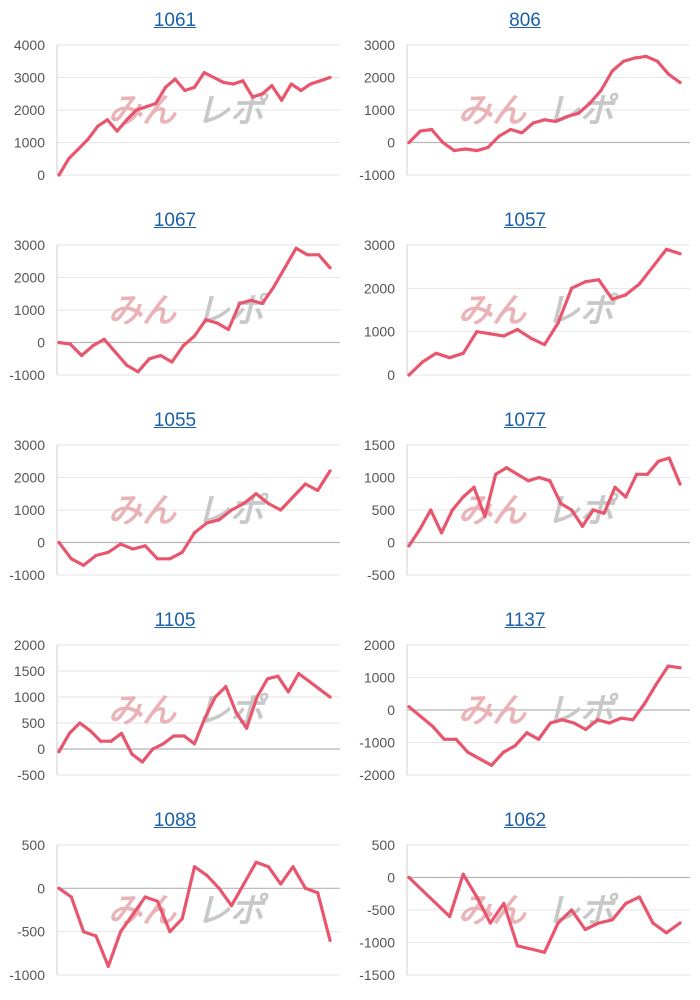 This screenshot has width=700, height=1000. What do you see at coordinates (175, 500) in the screenshot?
I see `chart-panel-1055: -1000 0 1000 2000 3000 みん レポ 1055` at bounding box center [175, 500].